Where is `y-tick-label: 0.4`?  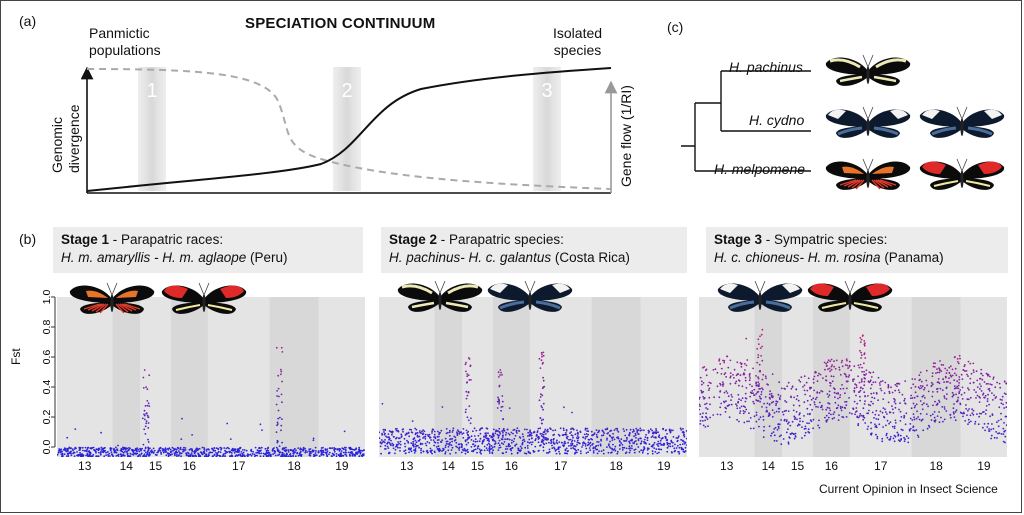
y-tick-label: 0.4 is located at coordinates (47, 387).